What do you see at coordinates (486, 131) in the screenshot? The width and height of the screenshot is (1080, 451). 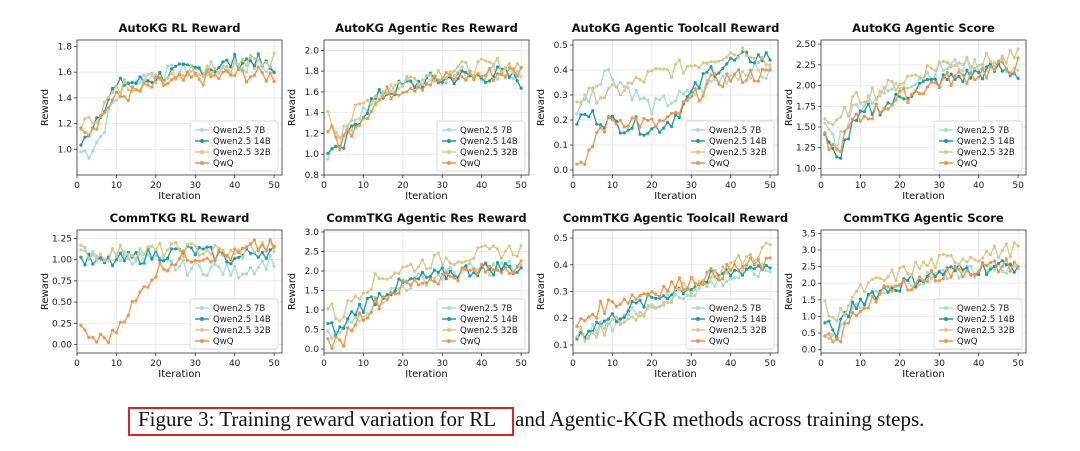 I see `legend-label: Qwen2.5 7B` at bounding box center [486, 131].